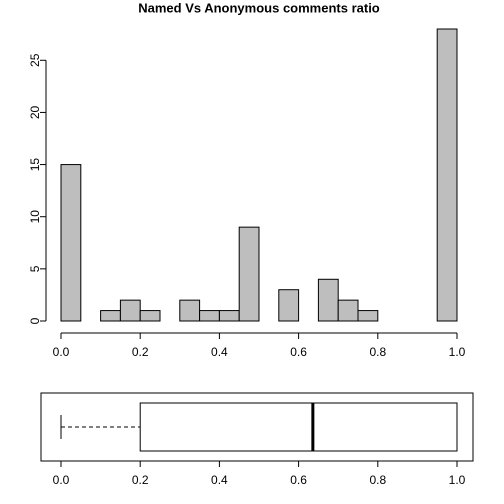  I want to click on y-tick-label: 5, so click(35, 268).